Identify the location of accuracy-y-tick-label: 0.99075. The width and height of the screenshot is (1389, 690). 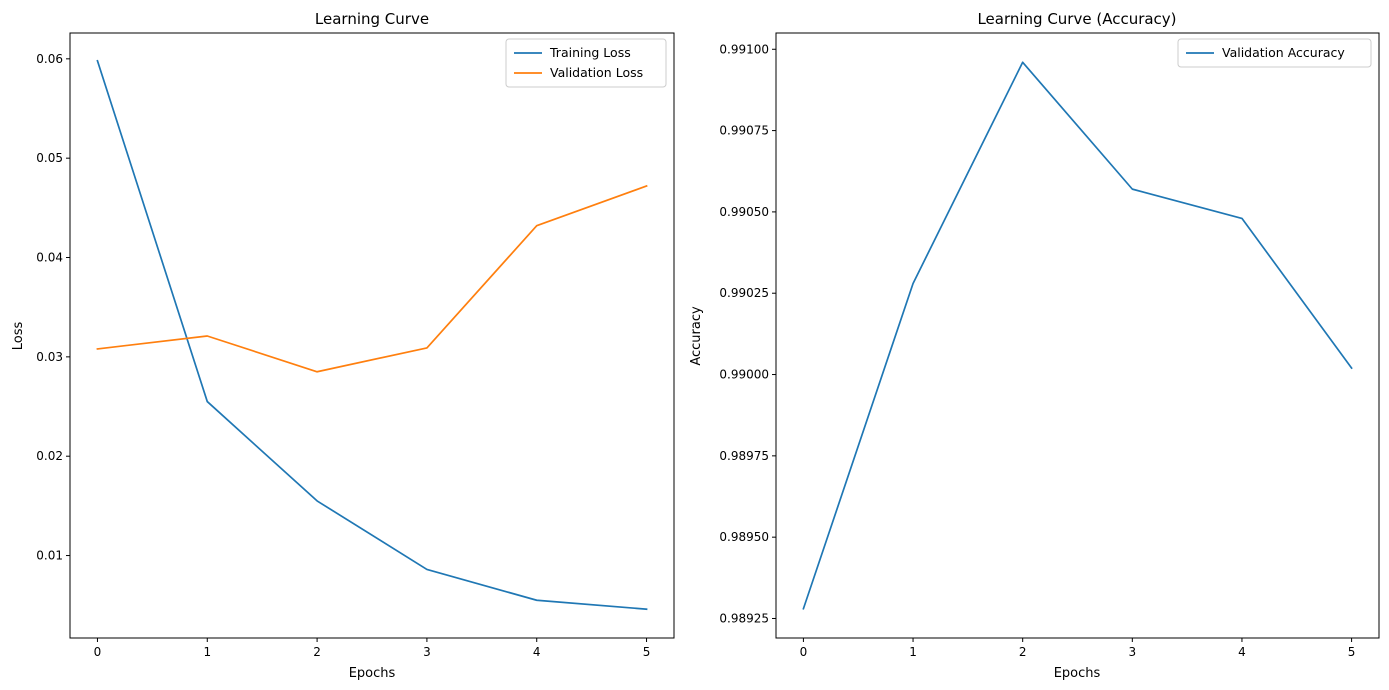
(744, 131).